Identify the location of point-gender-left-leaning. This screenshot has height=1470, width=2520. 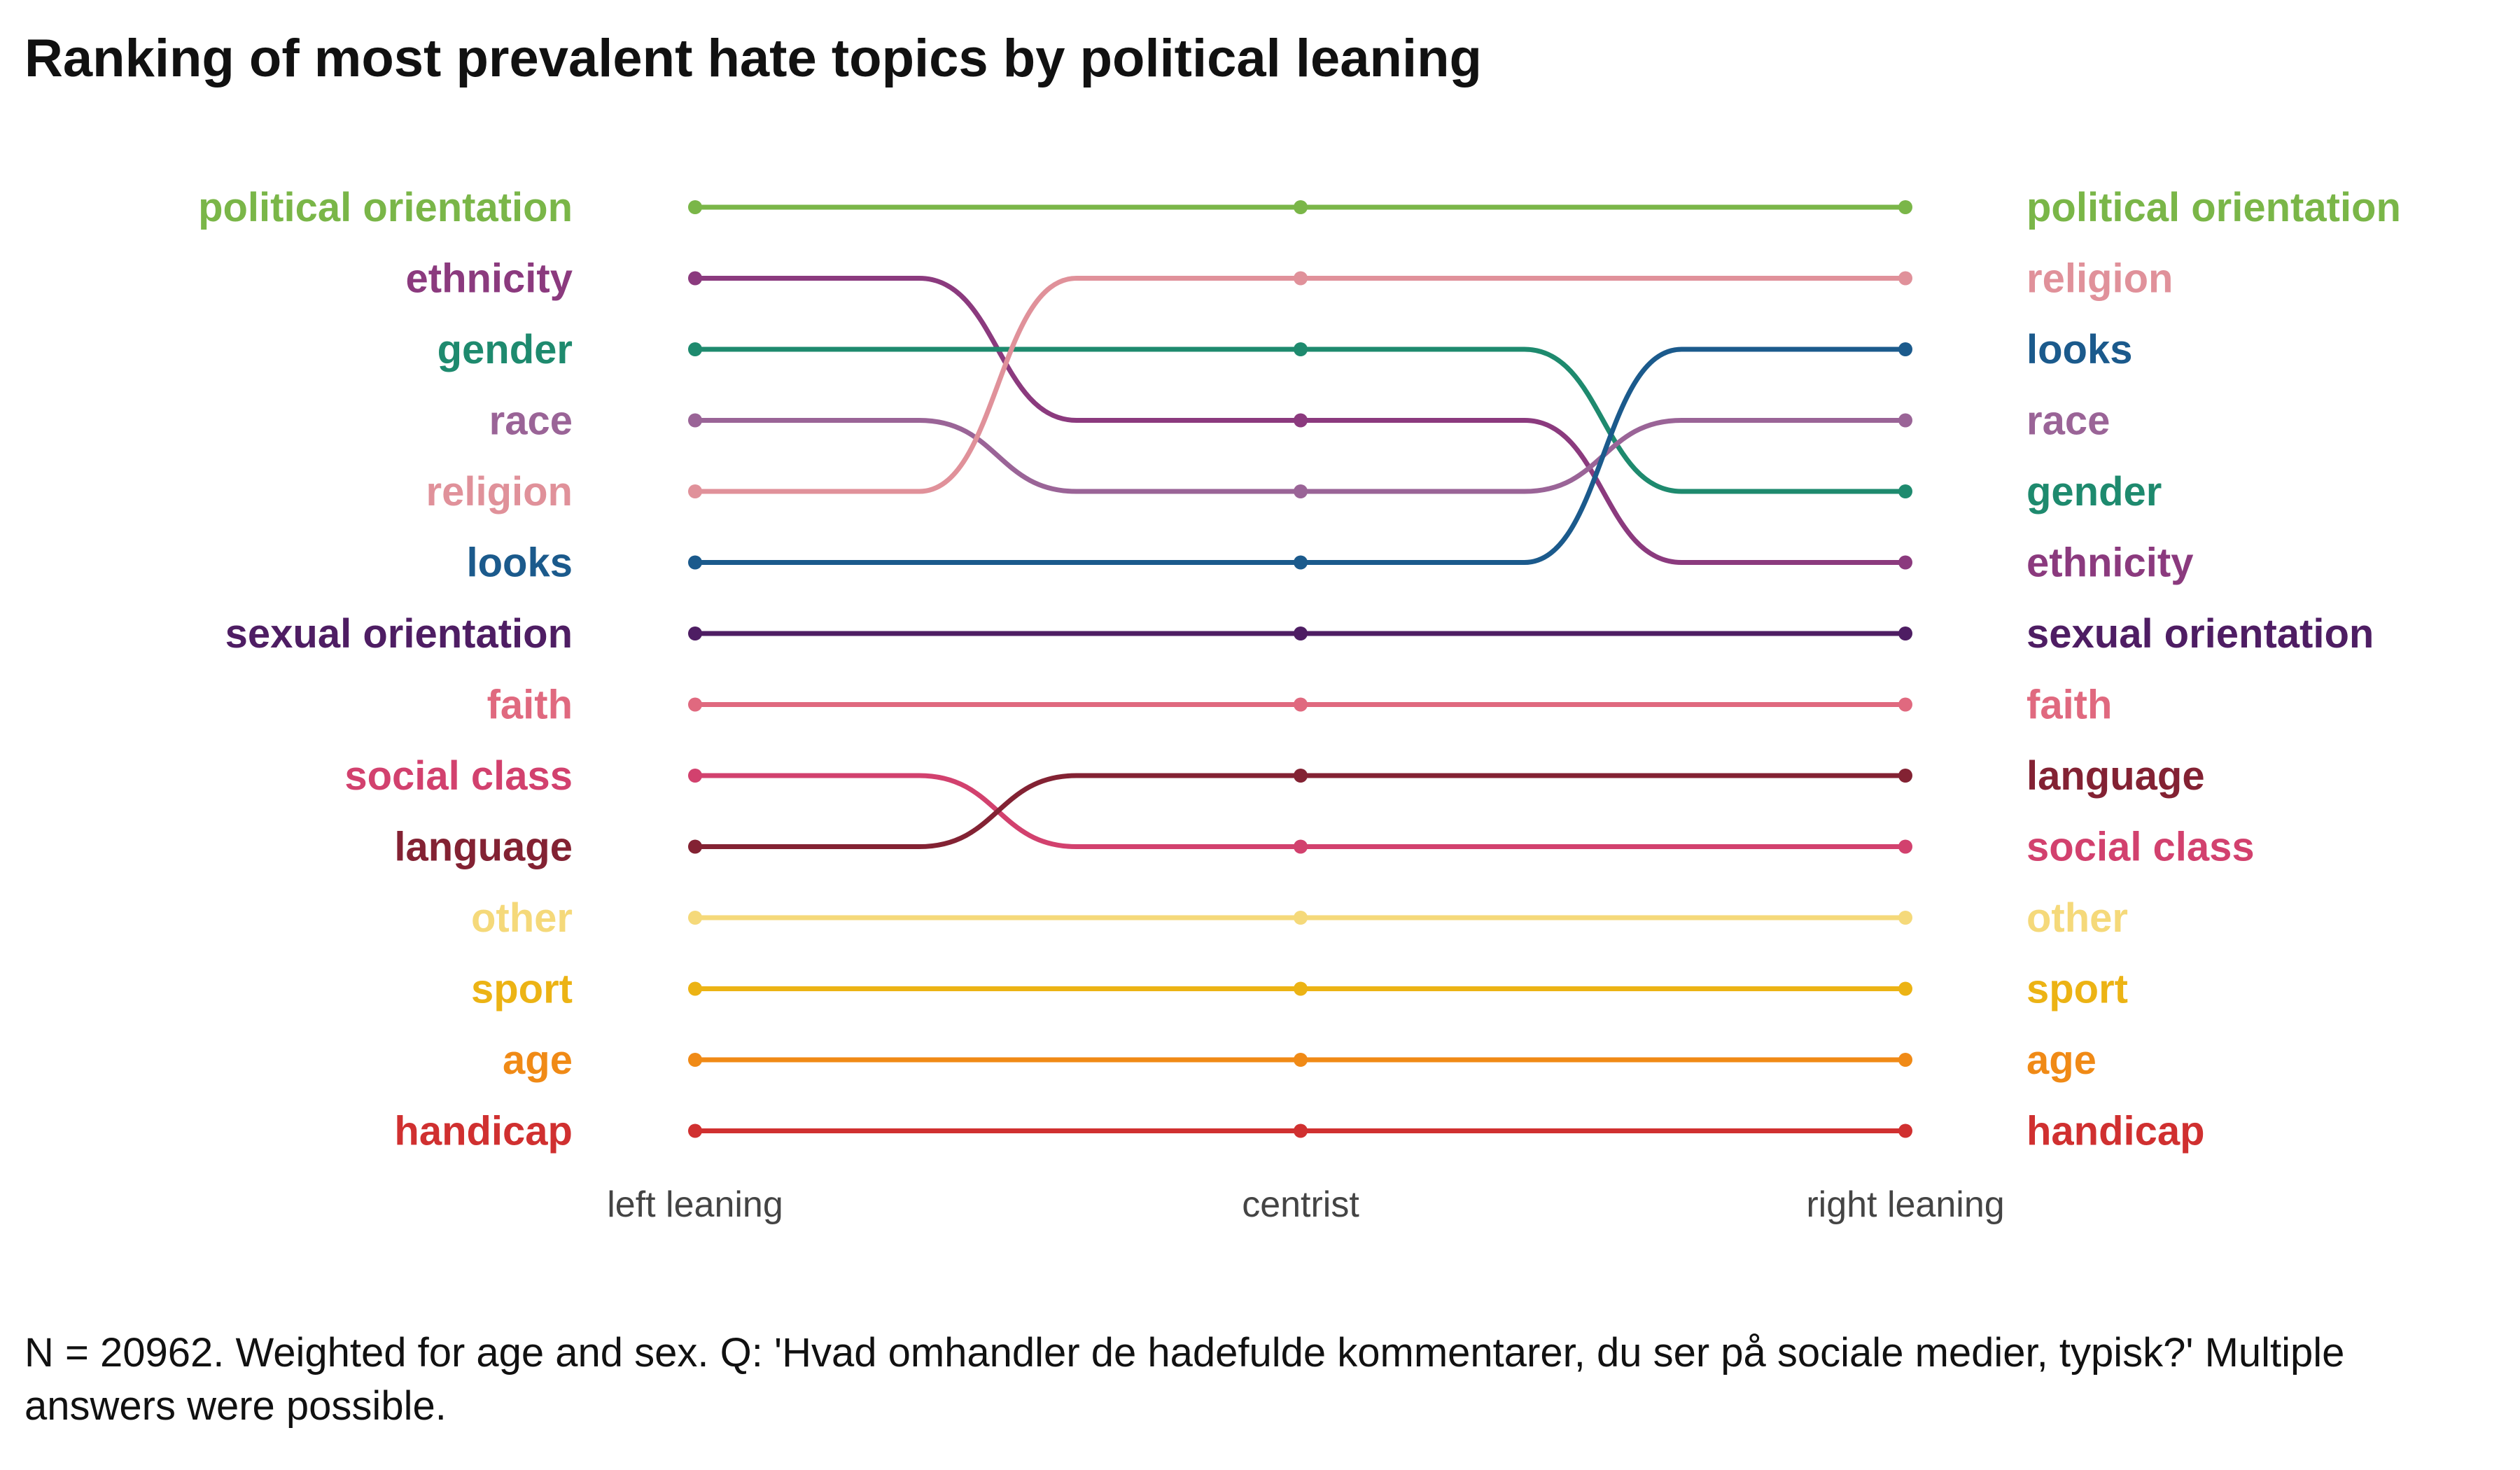
(695, 349).